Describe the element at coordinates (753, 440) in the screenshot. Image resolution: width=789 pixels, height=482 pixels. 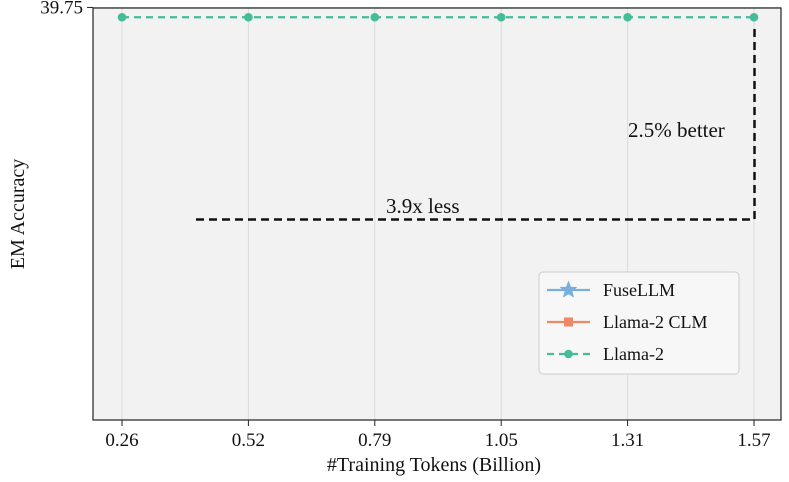
I see `x-tick-label: 1.57` at that location.